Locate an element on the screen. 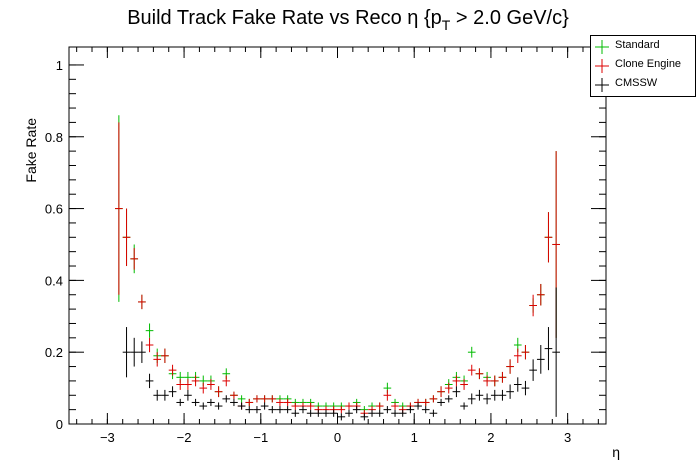 This screenshot has width=696, height=472. x-tick-label: −1 is located at coordinates (260, 437).